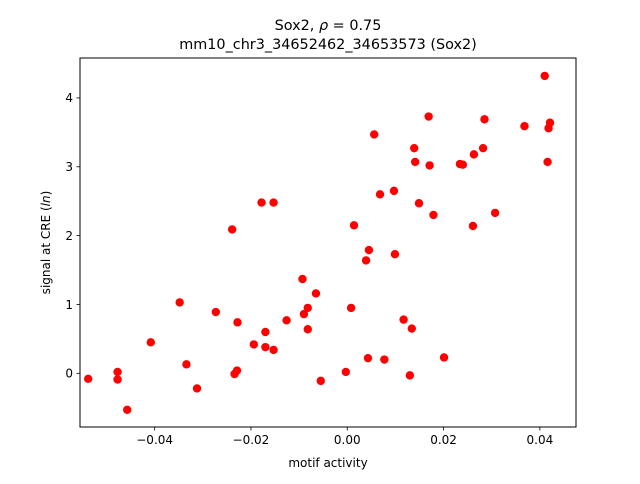  Describe the element at coordinates (69, 236) in the screenshot. I see `y-tick-label: 2` at that location.